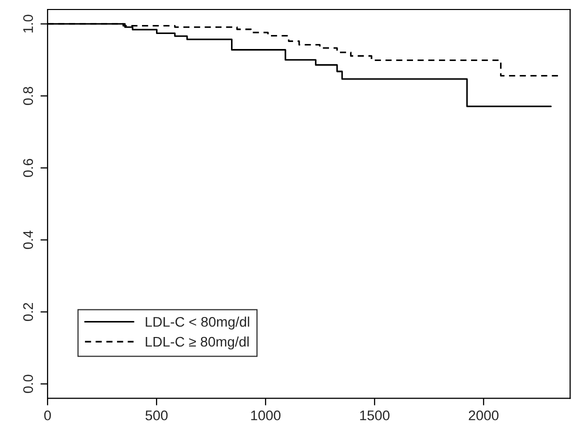 The height and width of the screenshot is (432, 573). I want to click on legend-label: LDL-C < 80mg/dl, so click(198, 323).